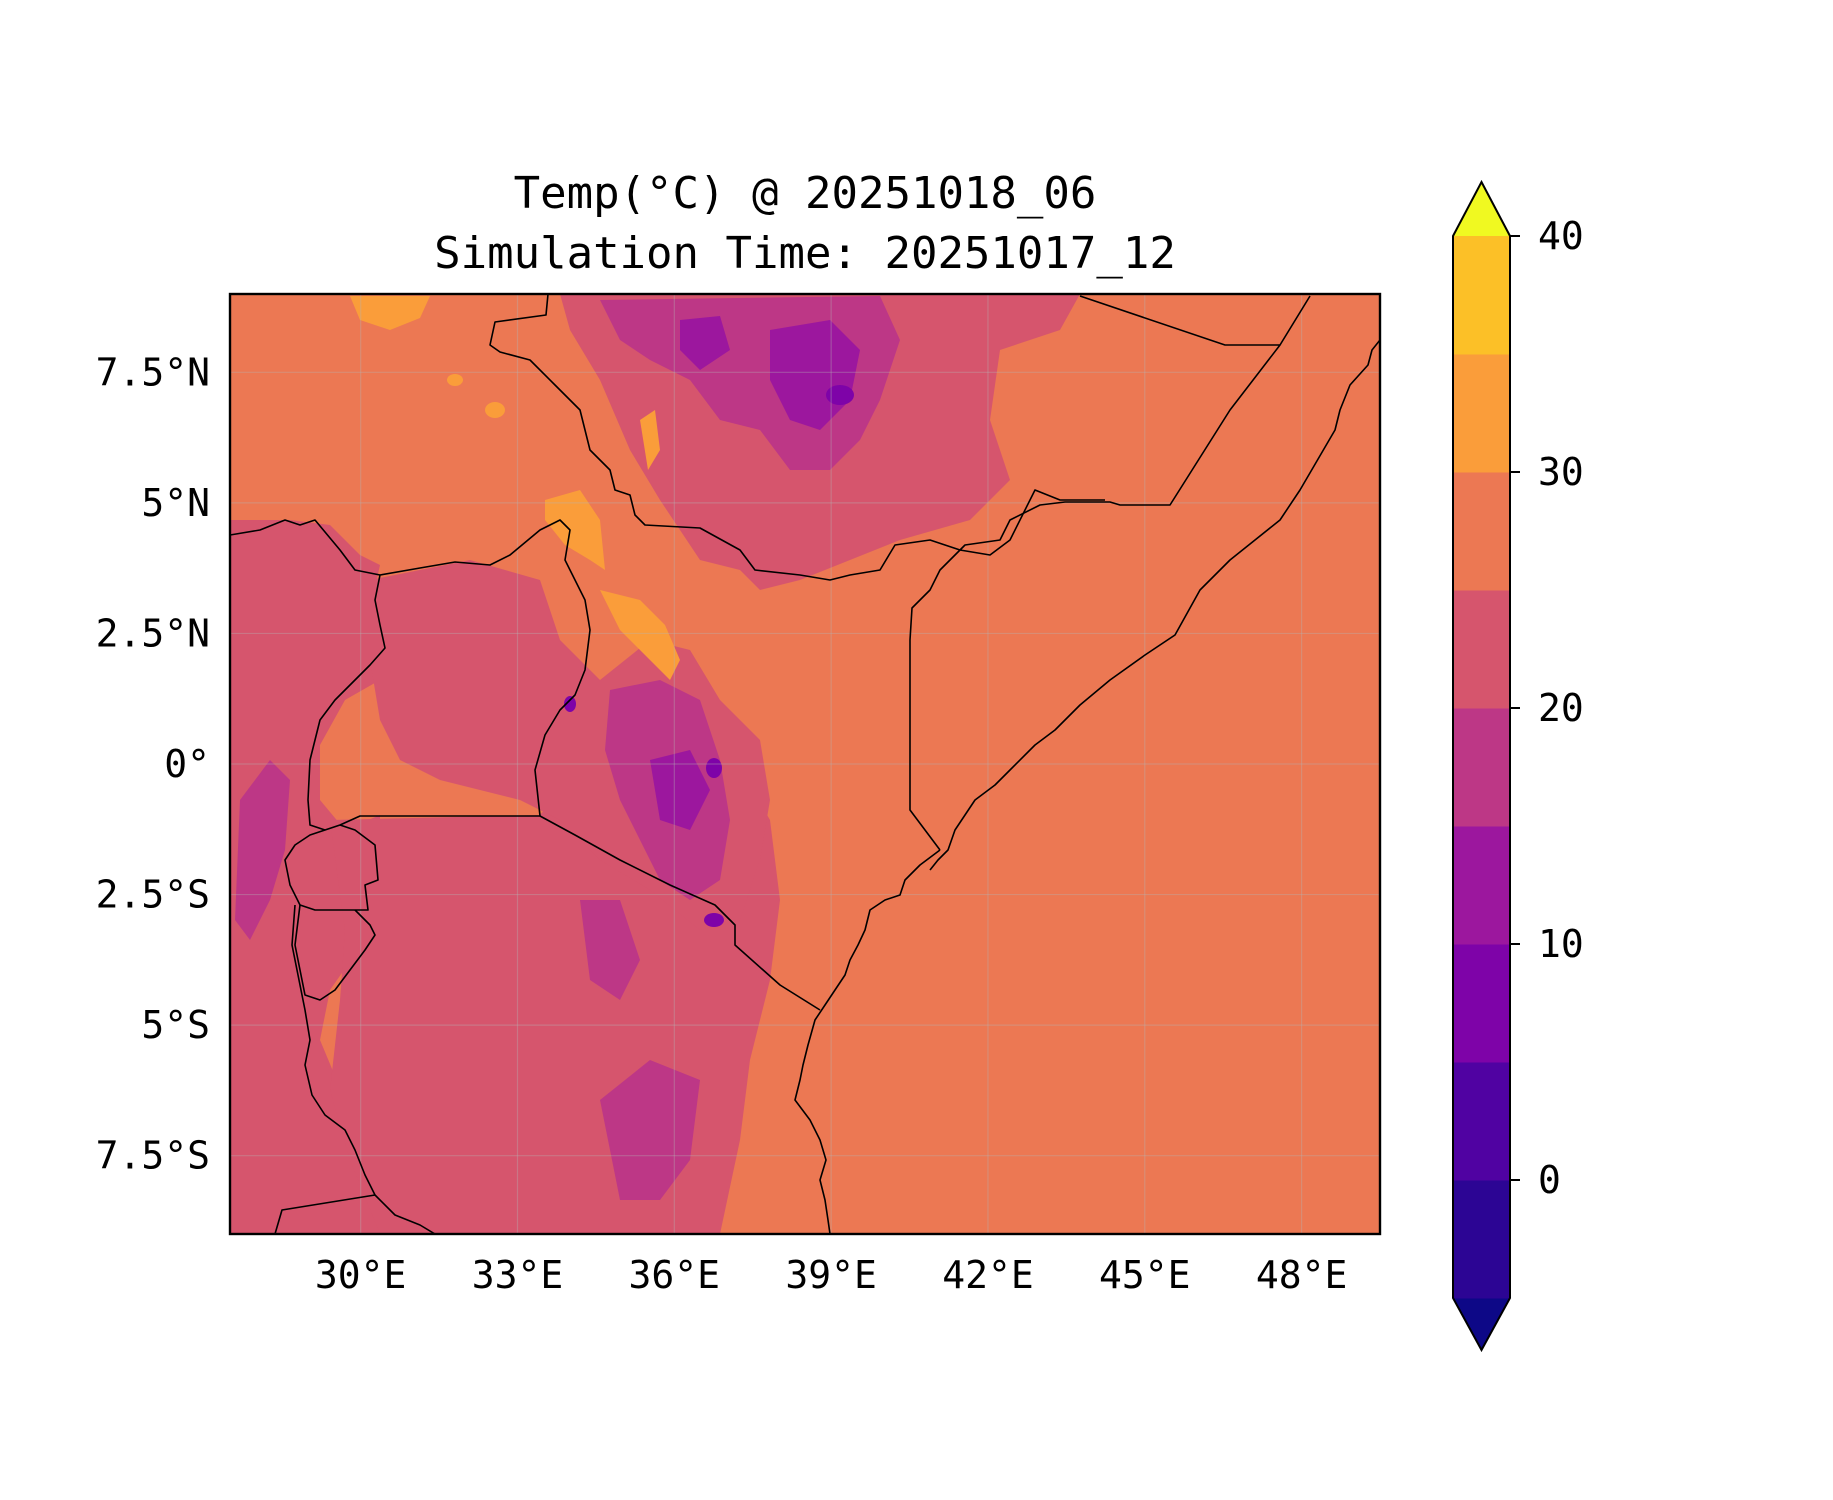 The width and height of the screenshot is (1833, 1500). Describe the element at coordinates (153, 633) in the screenshot. I see `y-tick-label: 2.5°N` at that location.